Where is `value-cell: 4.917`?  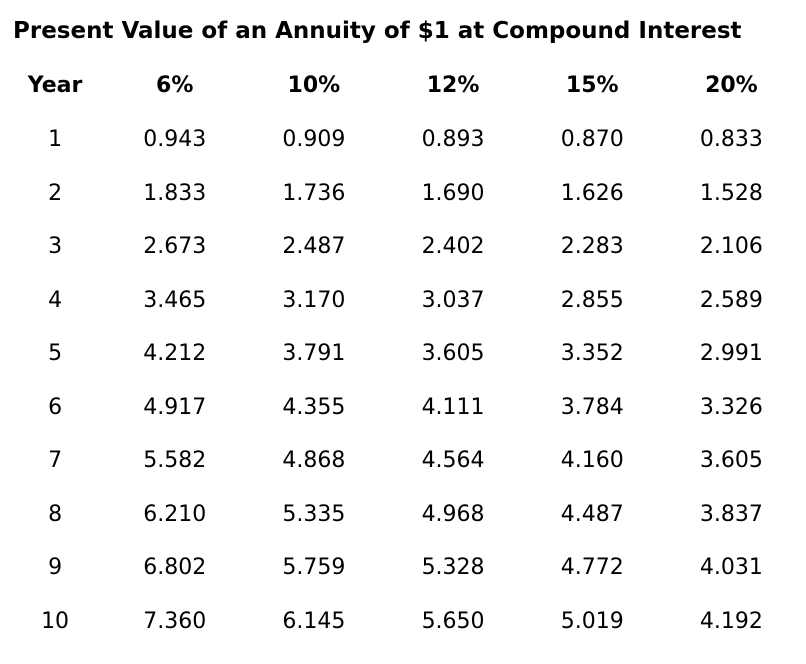
value-cell: 4.917 is located at coordinates (175, 407).